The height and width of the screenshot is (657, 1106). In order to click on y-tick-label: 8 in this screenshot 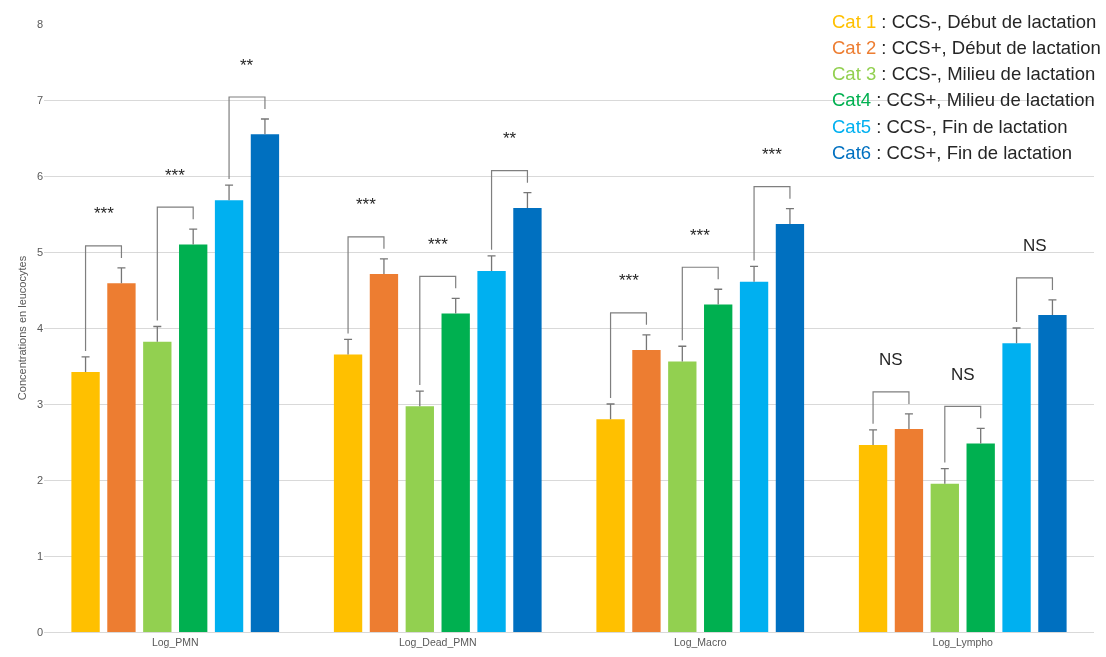, I will do `click(39, 23)`.